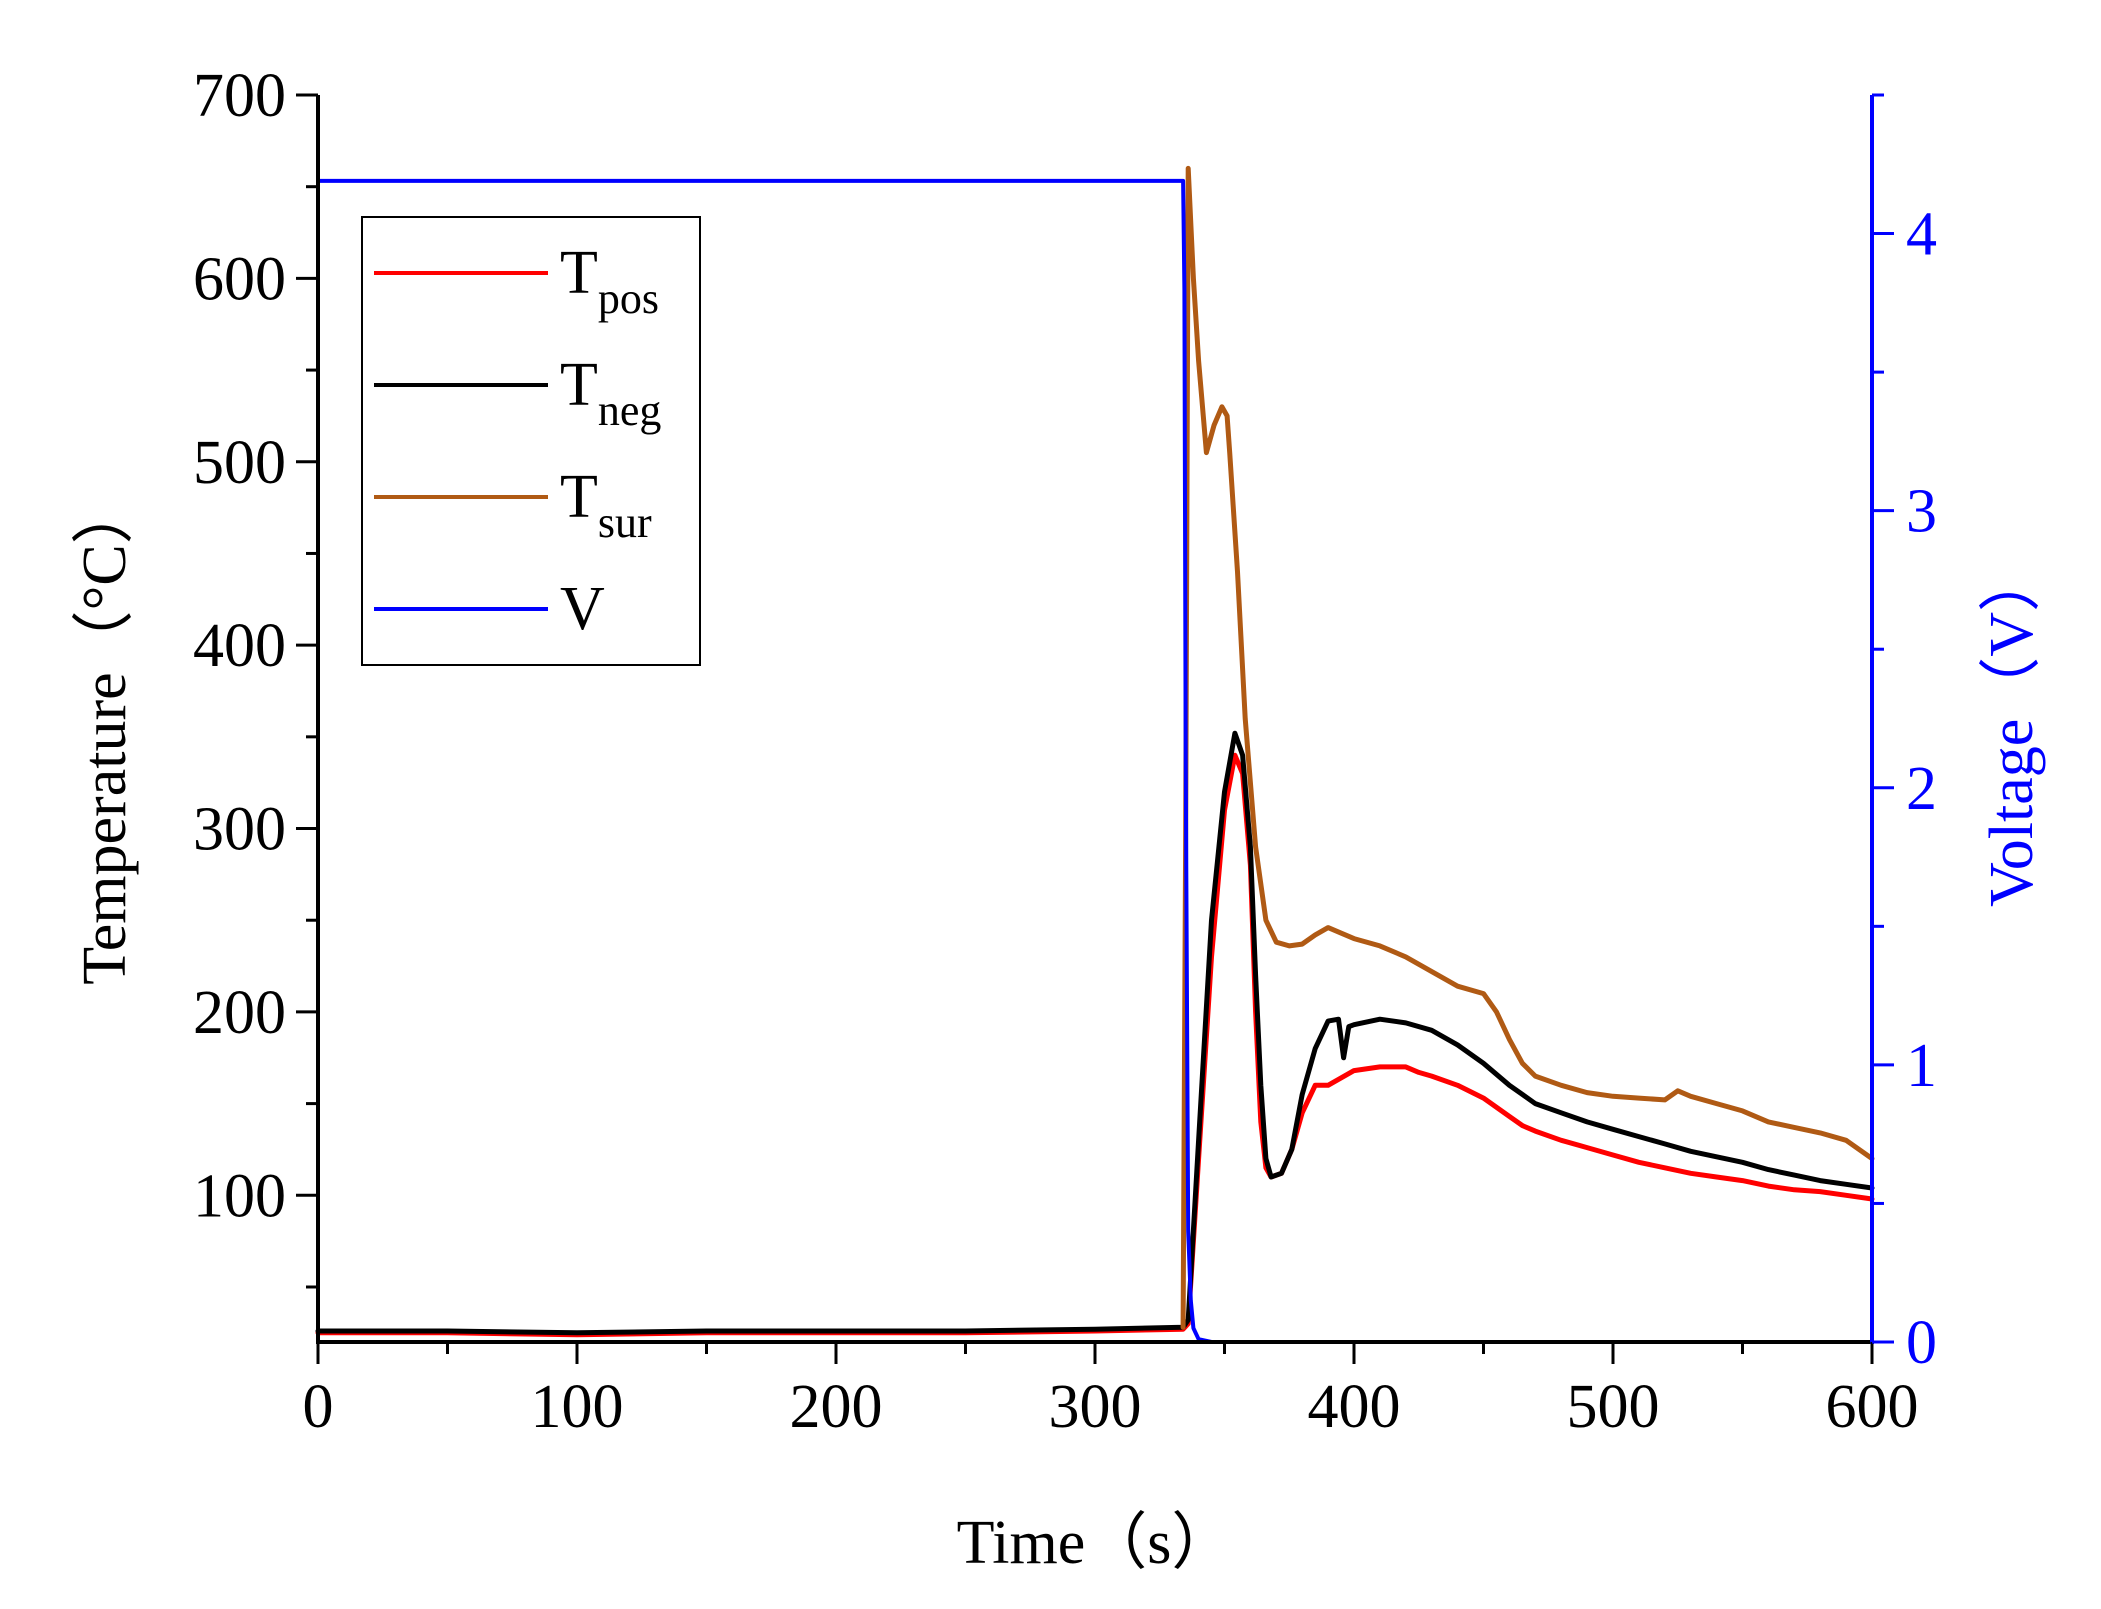 Image resolution: width=2101 pixels, height=1609 pixels. I want to click on y-left-tick-label: 600, so click(239, 279).